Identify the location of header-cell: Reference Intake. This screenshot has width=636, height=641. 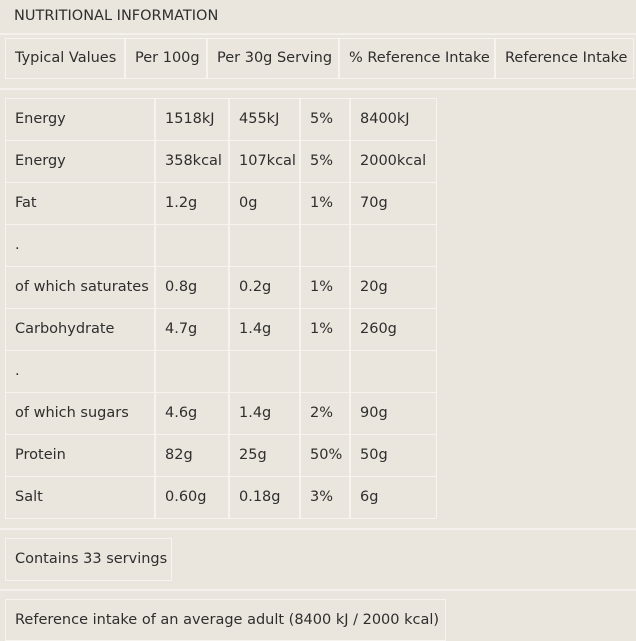
(564, 58).